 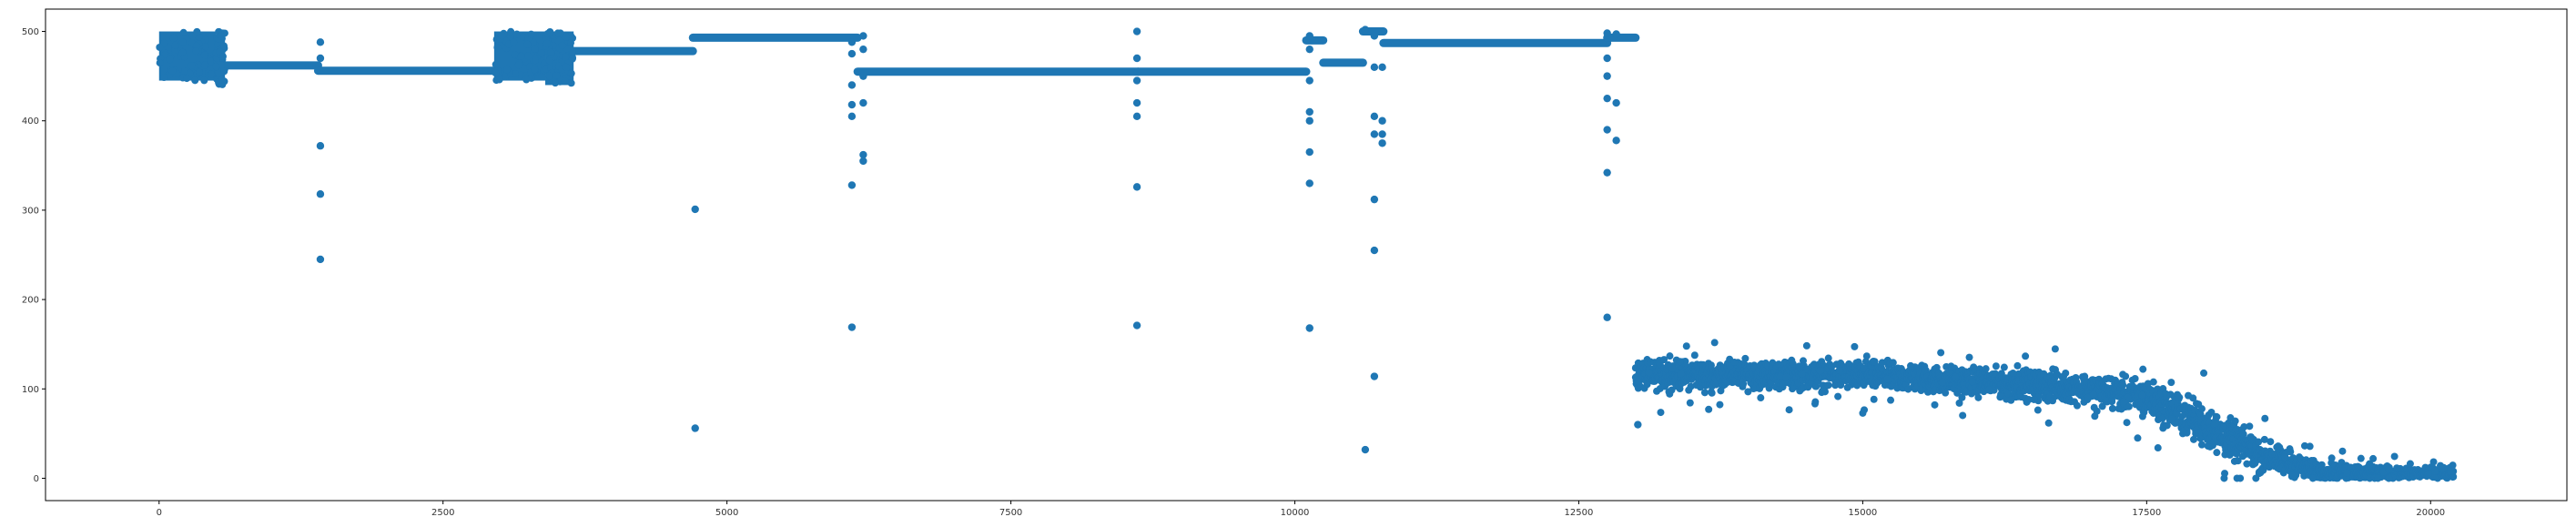 I want to click on y-tick-label: 200, so click(x=30, y=301).